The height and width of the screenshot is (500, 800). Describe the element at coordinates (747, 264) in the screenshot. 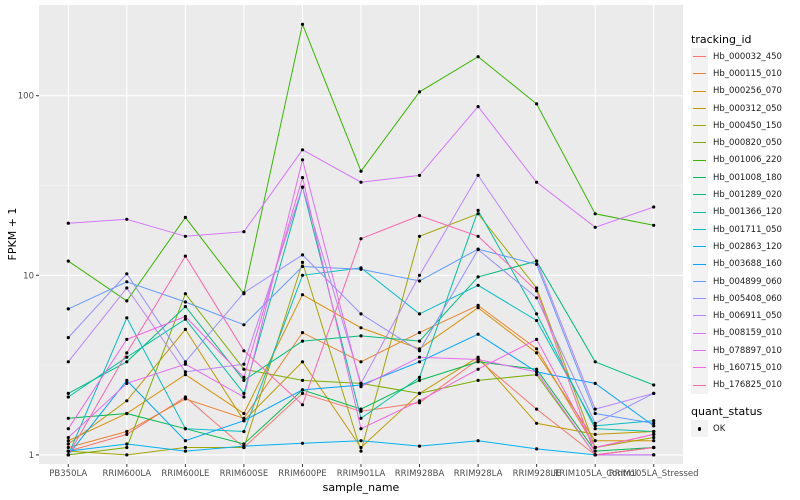

I see `legend-label: Hb_003688_160` at that location.